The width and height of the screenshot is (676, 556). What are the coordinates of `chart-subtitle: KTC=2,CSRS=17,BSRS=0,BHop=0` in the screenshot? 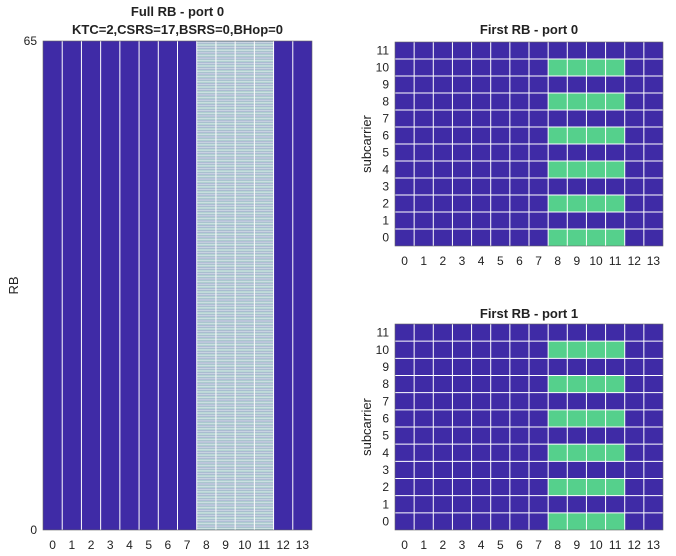 It's located at (177, 29).